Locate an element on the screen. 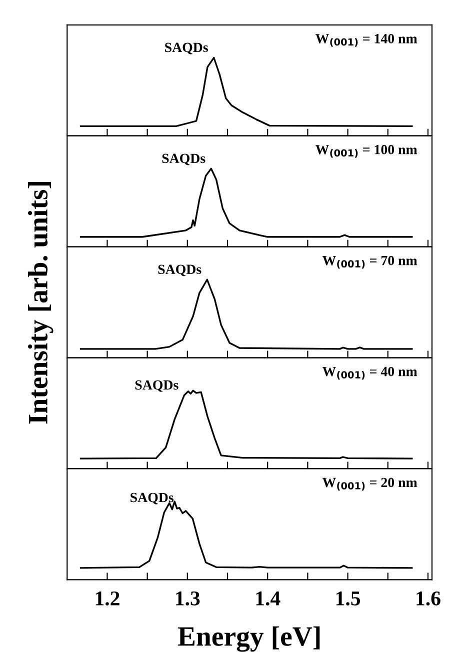 This screenshot has width=463, height=655. x-tick-label: 1.2 is located at coordinates (108, 598).